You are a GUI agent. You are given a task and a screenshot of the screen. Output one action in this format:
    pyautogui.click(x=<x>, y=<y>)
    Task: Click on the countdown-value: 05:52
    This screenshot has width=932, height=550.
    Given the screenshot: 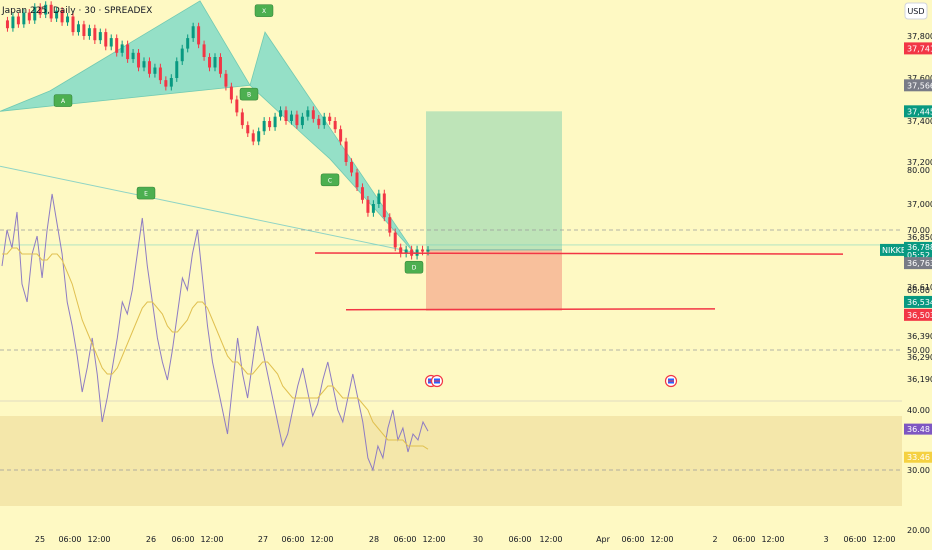 What is the action you would take?
    pyautogui.click(x=918, y=255)
    